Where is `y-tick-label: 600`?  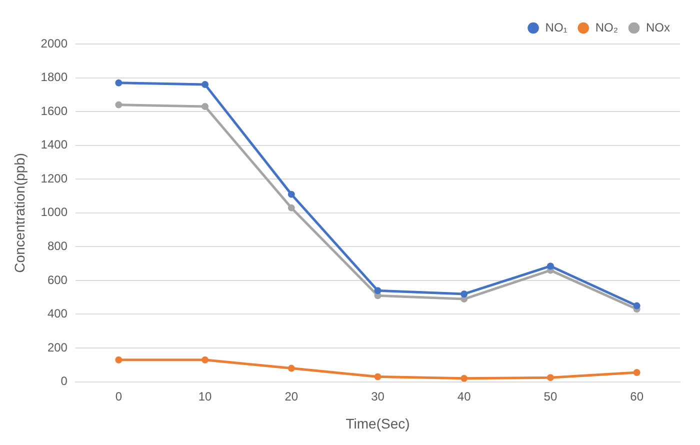 y-tick-label: 600 is located at coordinates (57, 279).